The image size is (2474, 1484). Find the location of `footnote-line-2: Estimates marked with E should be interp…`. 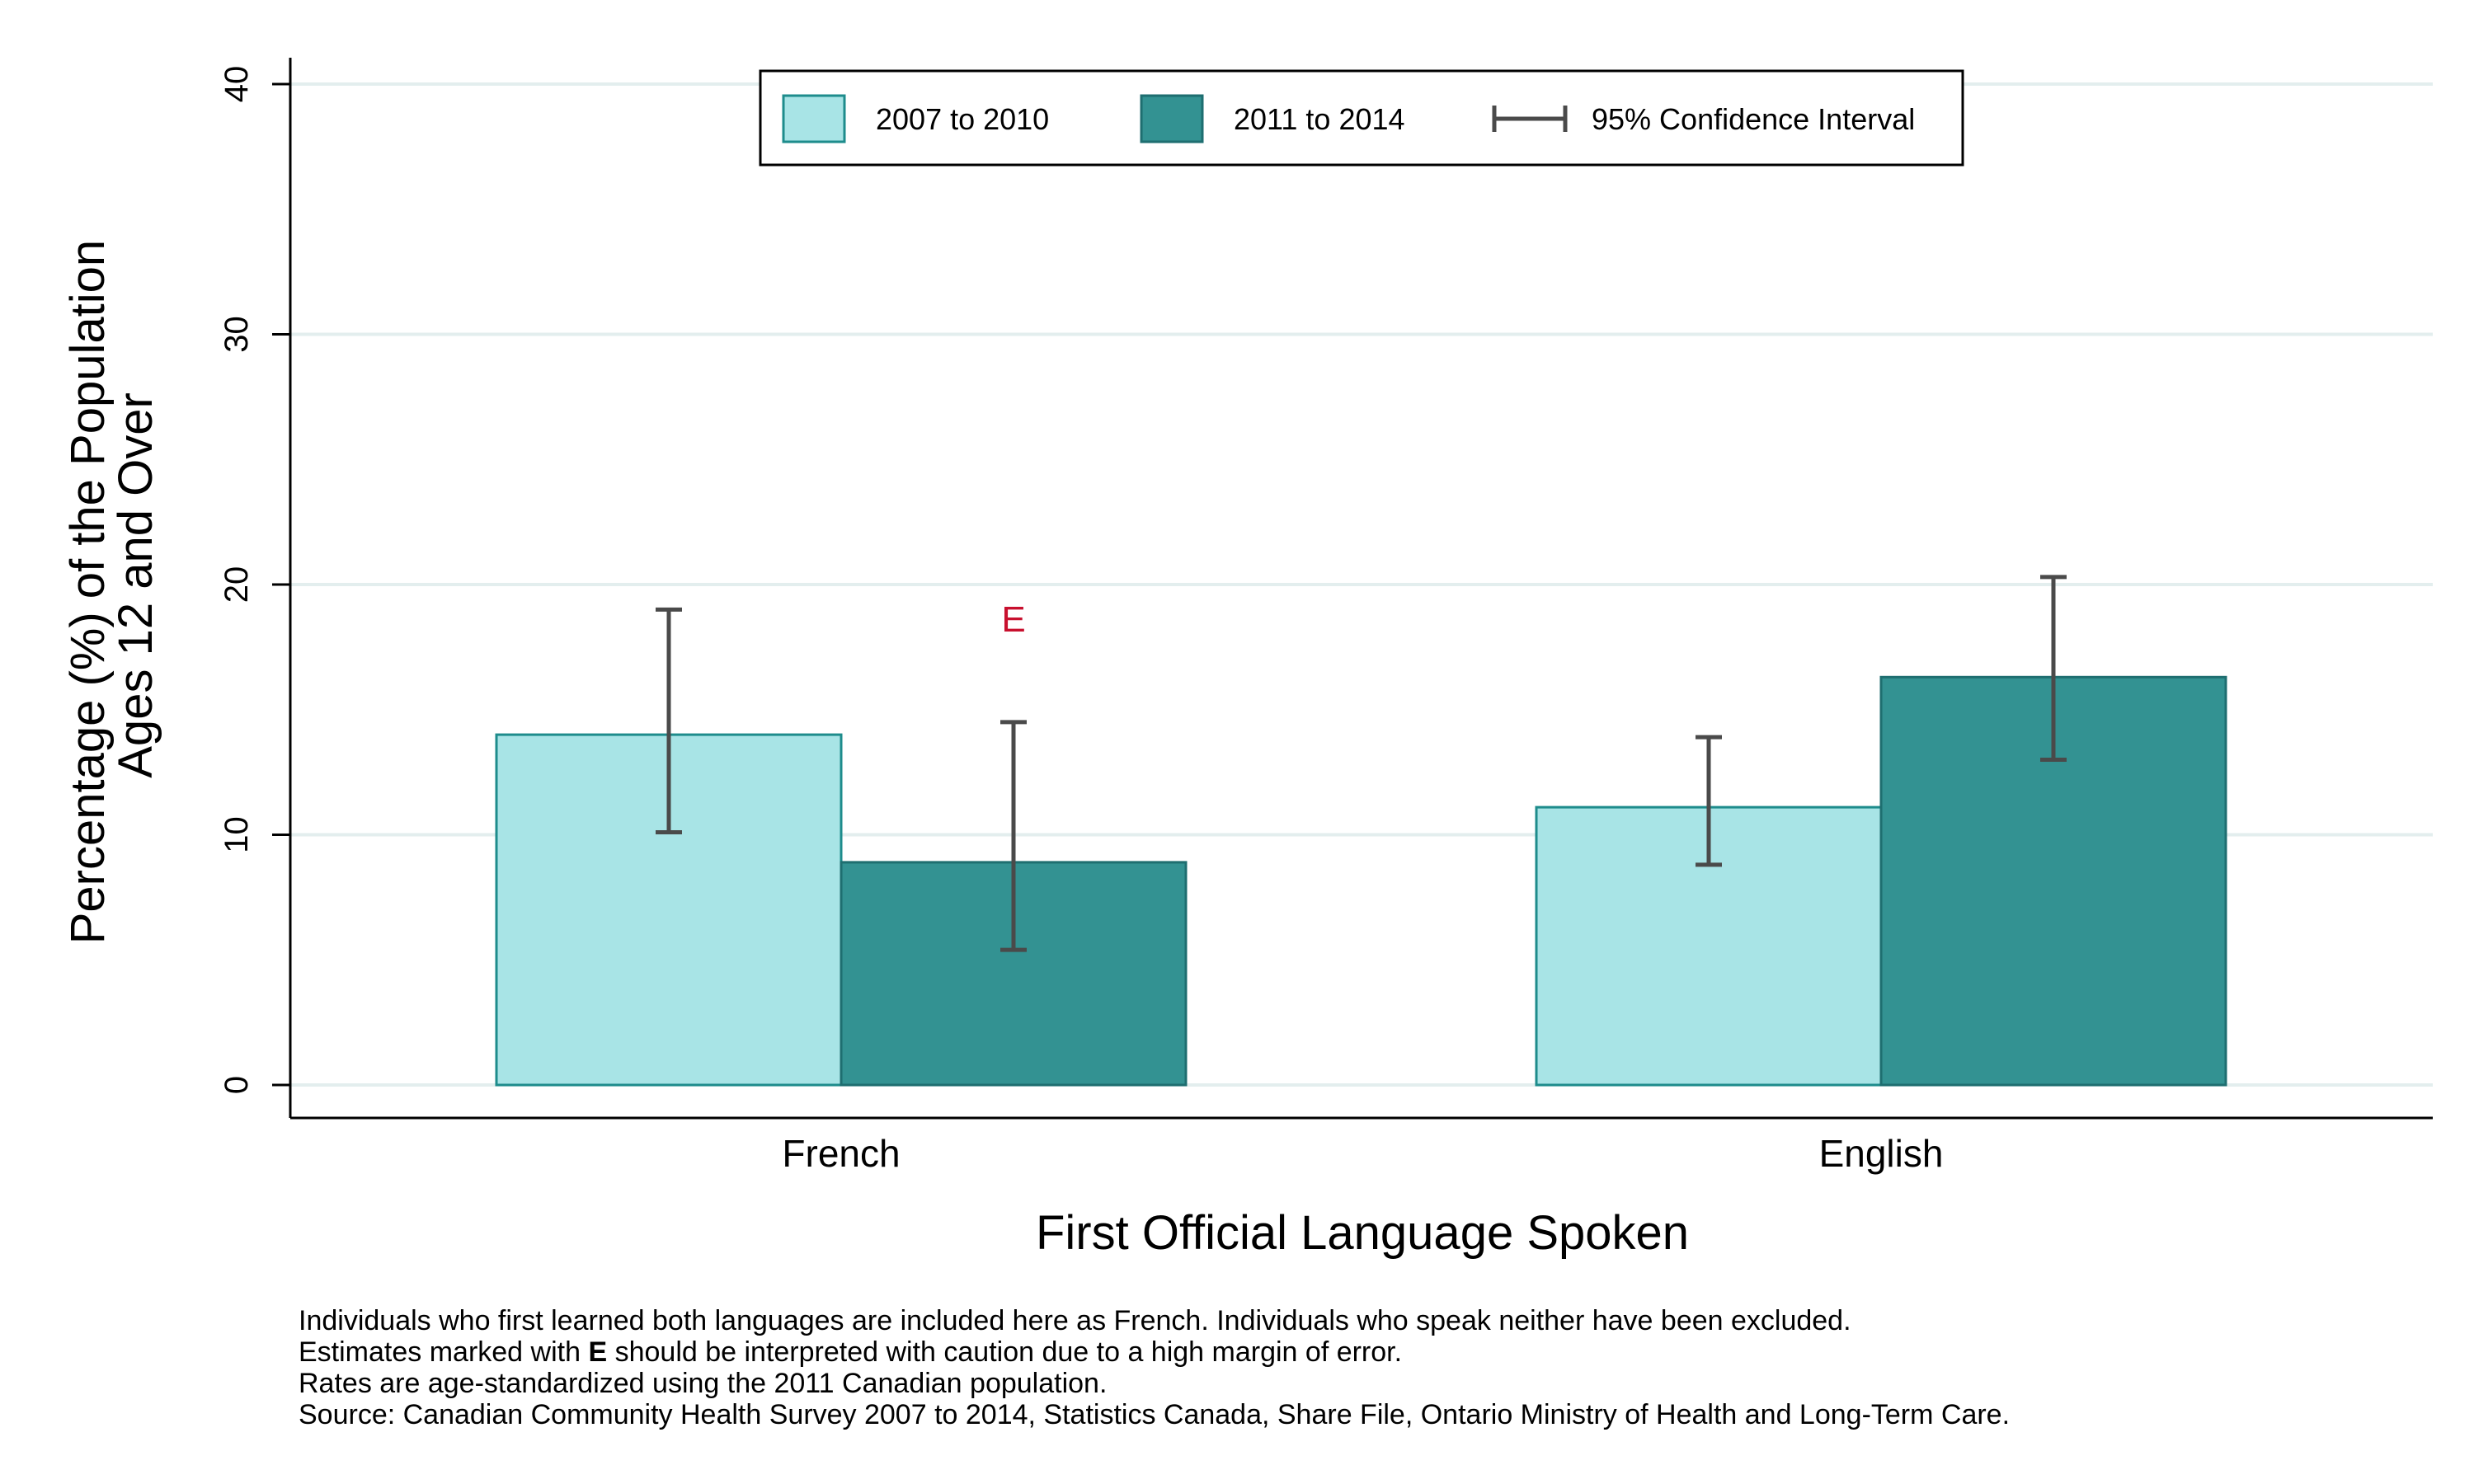

footnote-line-2: Estimates marked with E should be interp… is located at coordinates (1354, 1352).